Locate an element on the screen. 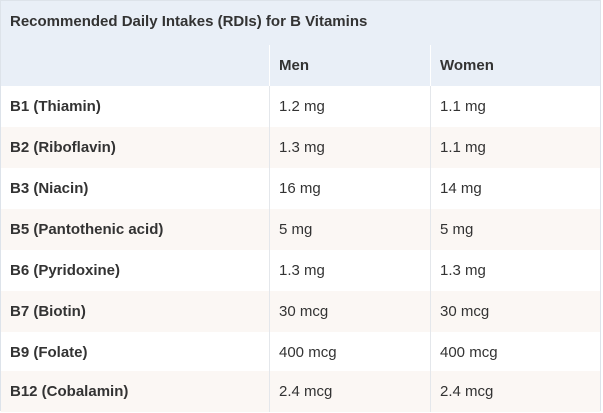  table-row: B7 (Biotin) 30 mcg 30 mcg is located at coordinates (300, 311).